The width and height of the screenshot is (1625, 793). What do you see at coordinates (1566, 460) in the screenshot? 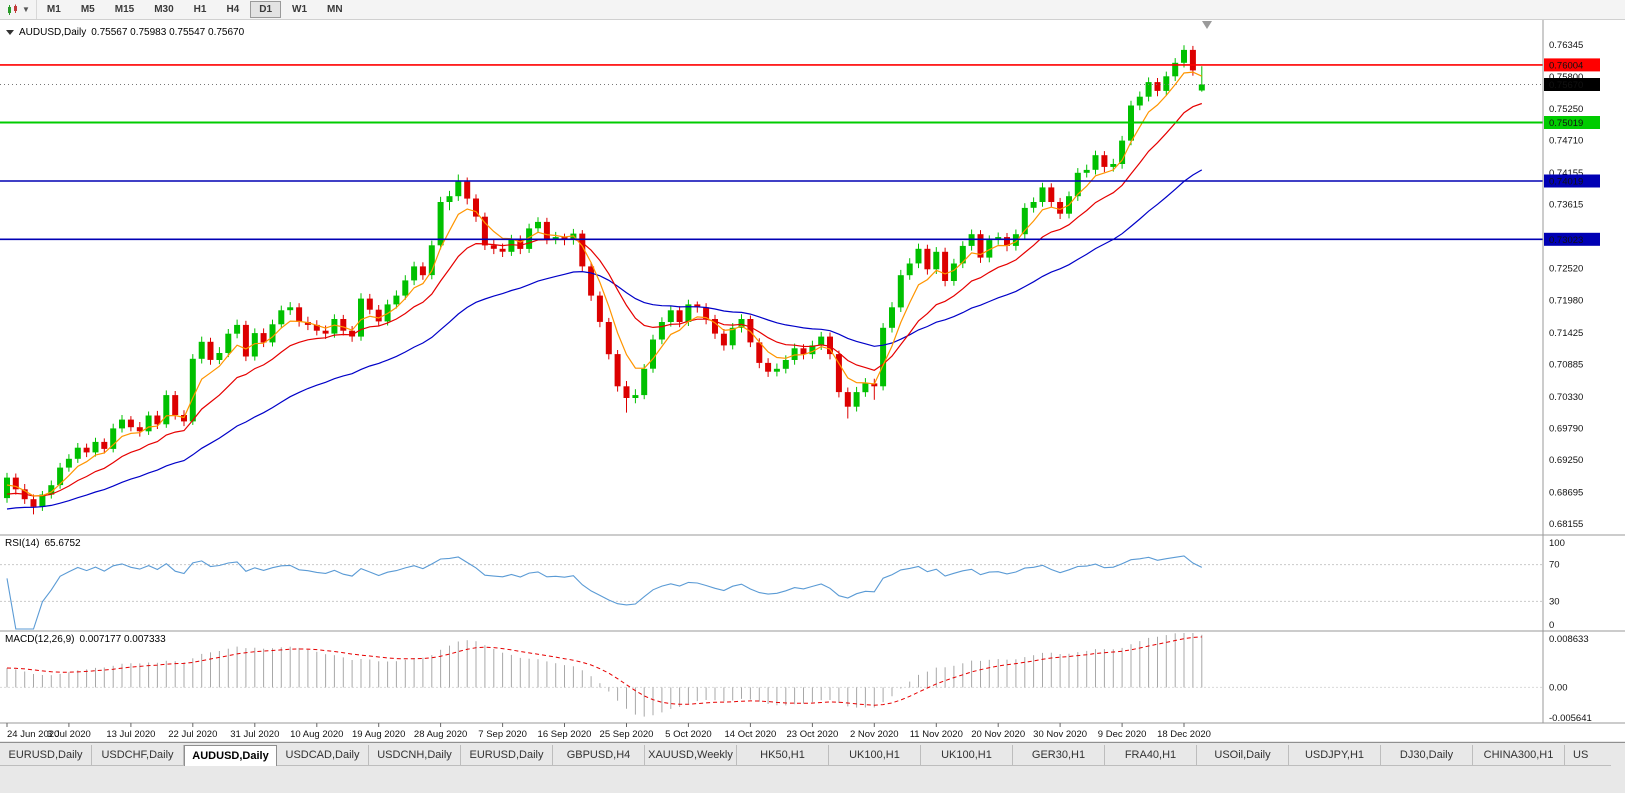
I see `price-tick-label: 0.69250` at bounding box center [1566, 460].